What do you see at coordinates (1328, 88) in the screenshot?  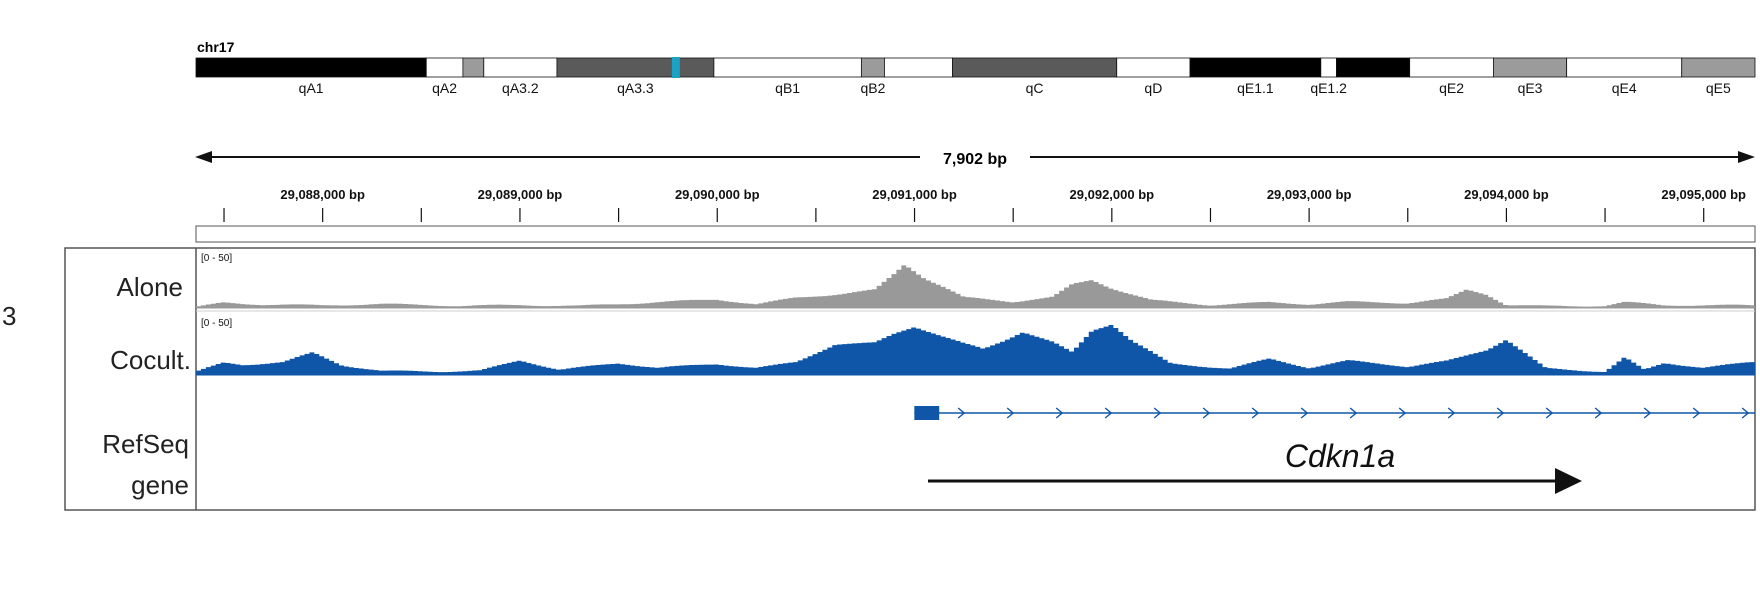 I see `cytoband-label: qE1.2` at bounding box center [1328, 88].